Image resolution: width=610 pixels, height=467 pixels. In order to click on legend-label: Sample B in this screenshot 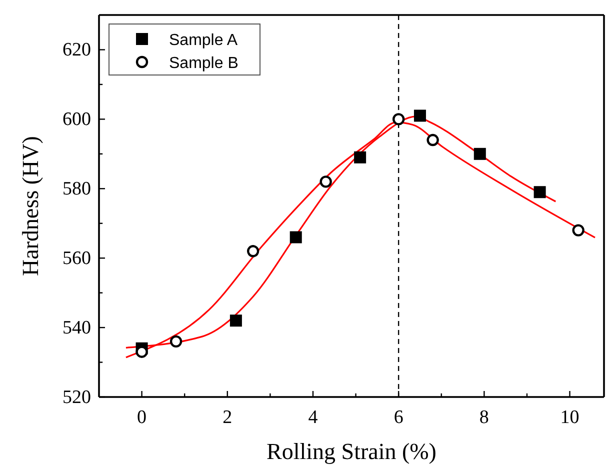, I will do `click(203, 63)`.